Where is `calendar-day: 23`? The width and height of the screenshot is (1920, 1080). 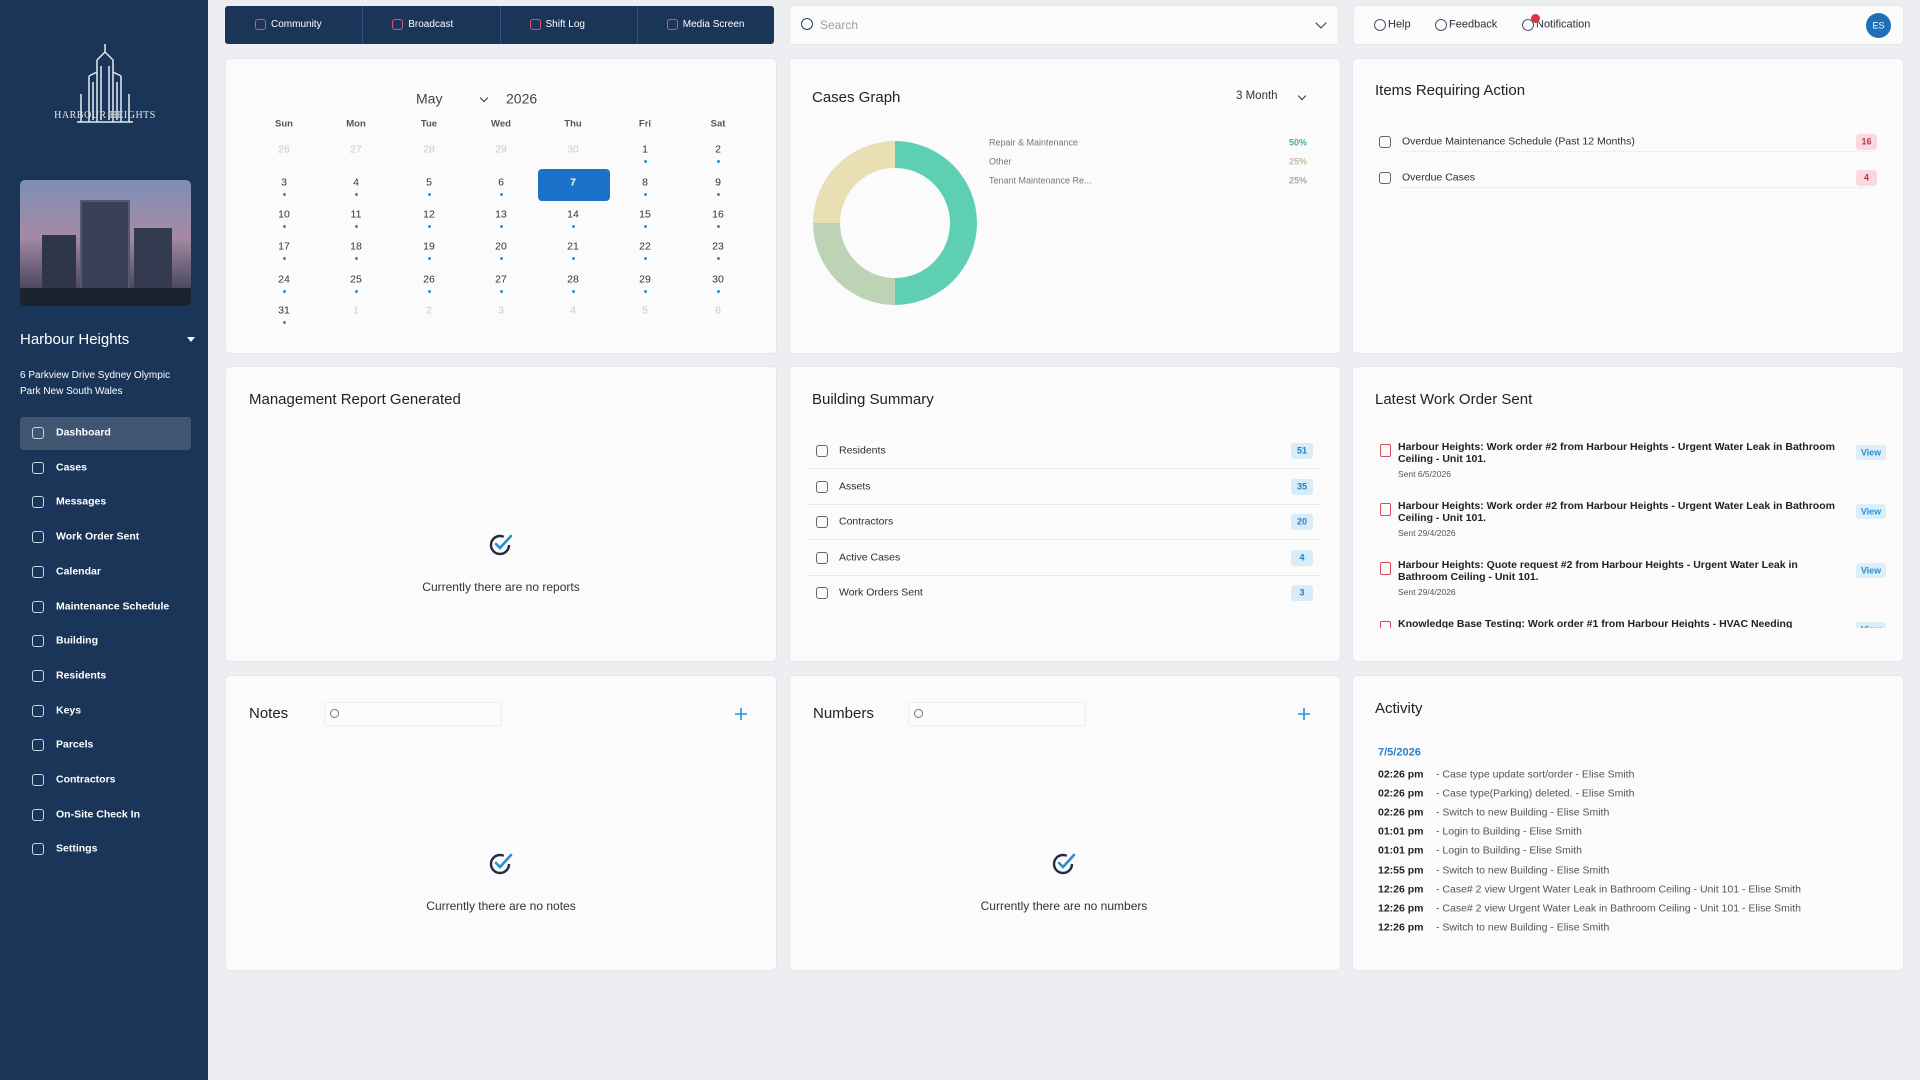 calendar-day: 23 is located at coordinates (718, 246).